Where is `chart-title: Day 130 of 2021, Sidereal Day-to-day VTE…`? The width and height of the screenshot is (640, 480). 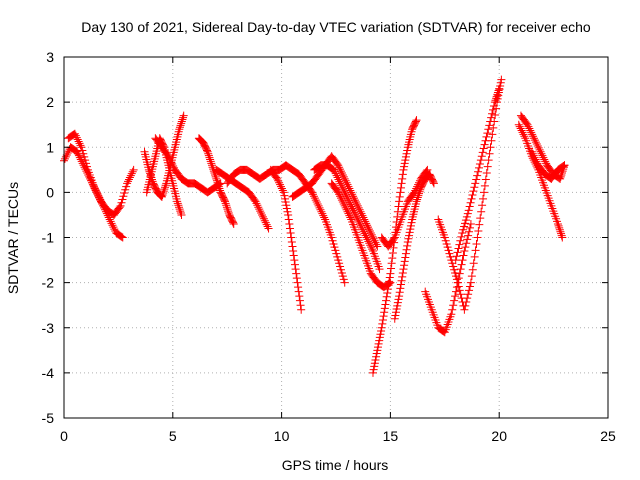
chart-title: Day 130 of 2021, Sidereal Day-to-day VTE… is located at coordinates (336, 27).